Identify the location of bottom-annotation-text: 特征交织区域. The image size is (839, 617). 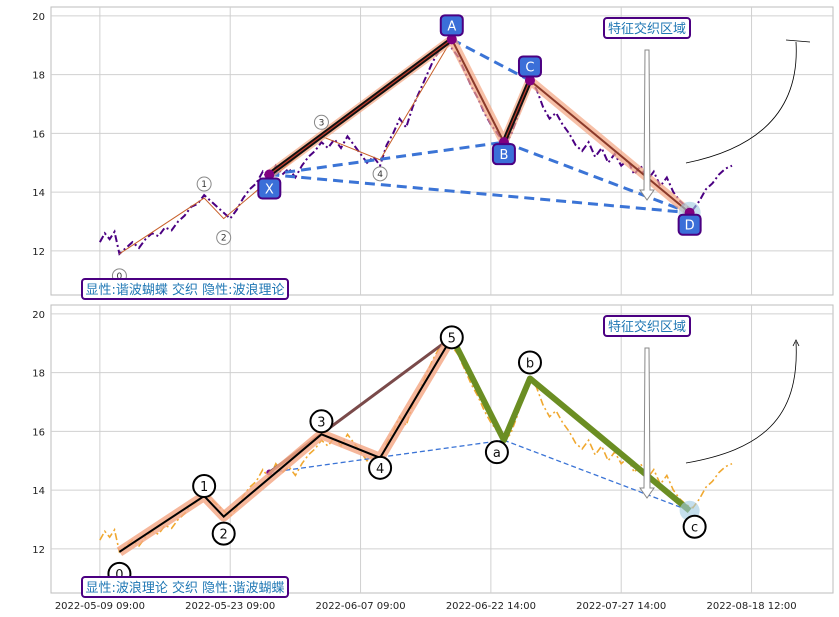
(647, 327).